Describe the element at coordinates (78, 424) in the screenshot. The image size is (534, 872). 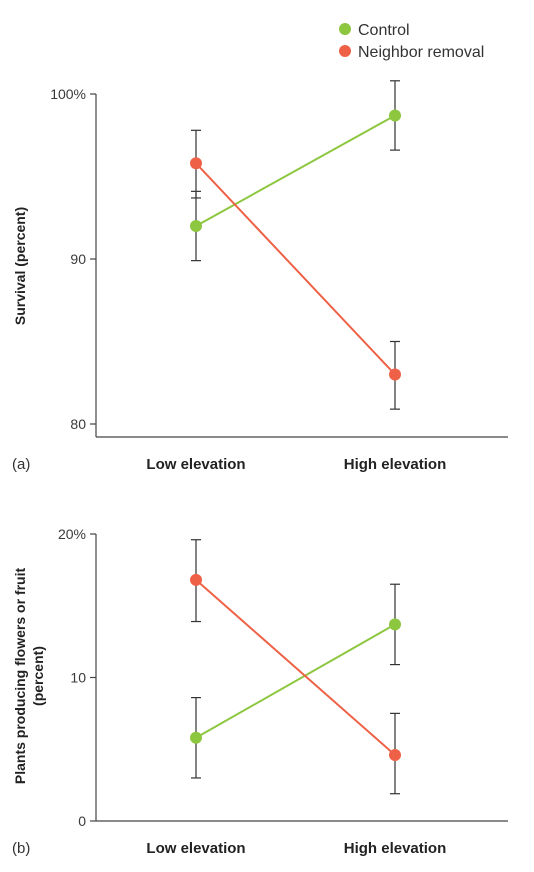
I see `y-tick-label: 80` at that location.